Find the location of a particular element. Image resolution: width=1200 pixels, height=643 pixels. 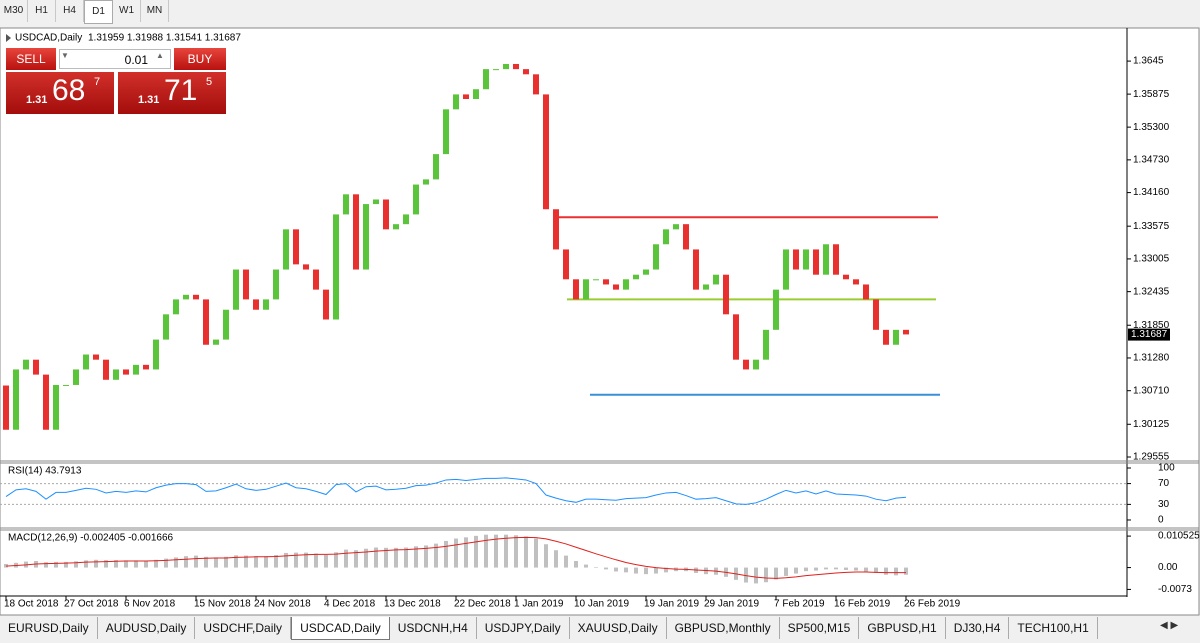

timeframe-button: W1 is located at coordinates (127, 11).